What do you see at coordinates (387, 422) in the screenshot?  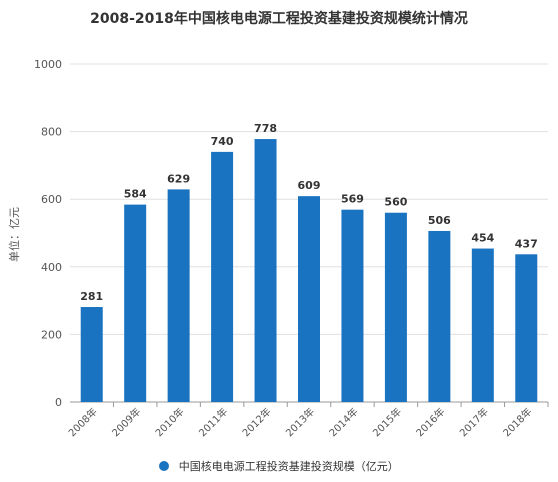 I see `x-tick-label: 2015年` at bounding box center [387, 422].